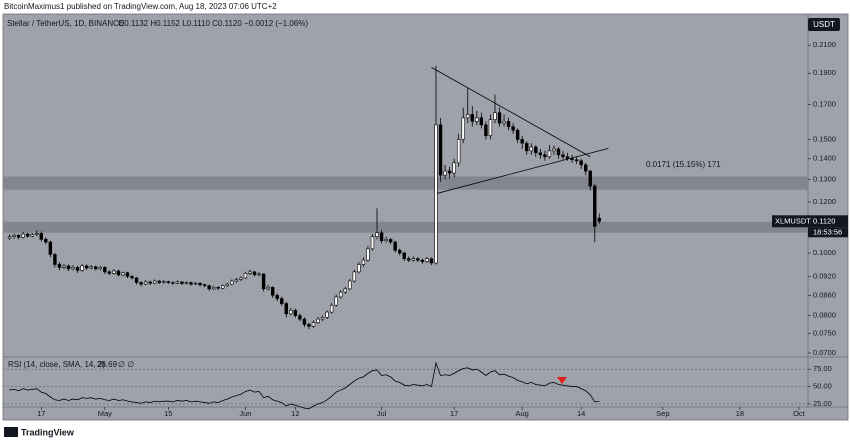  Describe the element at coordinates (824, 294) in the screenshot. I see `y-tick-label: 0.0860` at that location.